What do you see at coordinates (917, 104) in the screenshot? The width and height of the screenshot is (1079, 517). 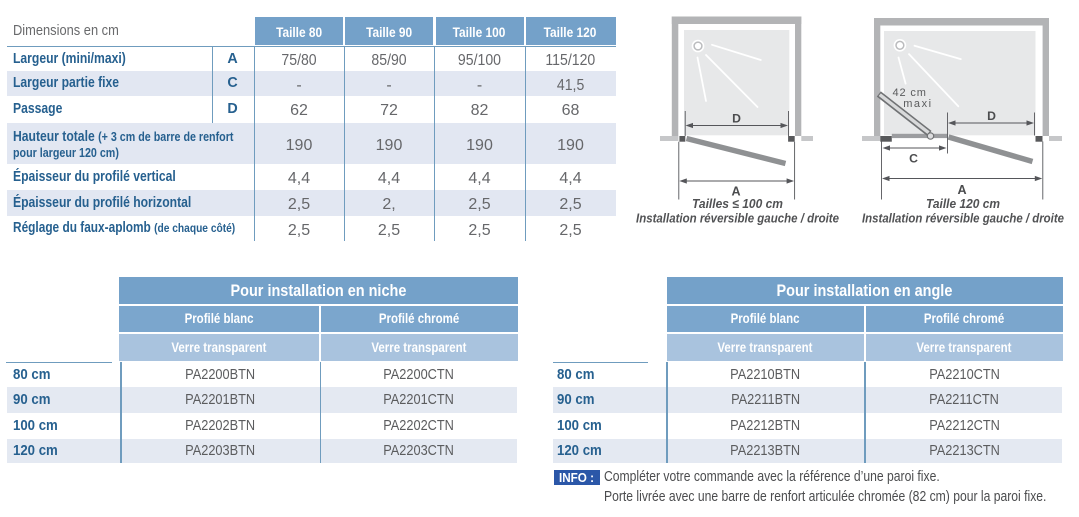 I see `svg-text: maxi` at bounding box center [917, 104].